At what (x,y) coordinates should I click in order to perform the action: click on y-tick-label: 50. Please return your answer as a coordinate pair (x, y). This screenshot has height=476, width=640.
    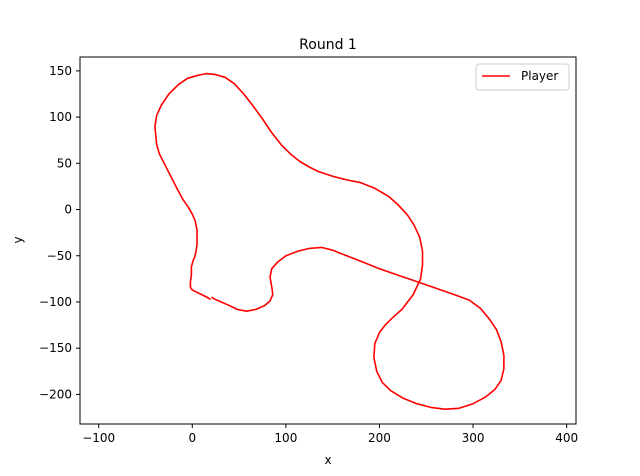
    Looking at the image, I should click on (64, 163).